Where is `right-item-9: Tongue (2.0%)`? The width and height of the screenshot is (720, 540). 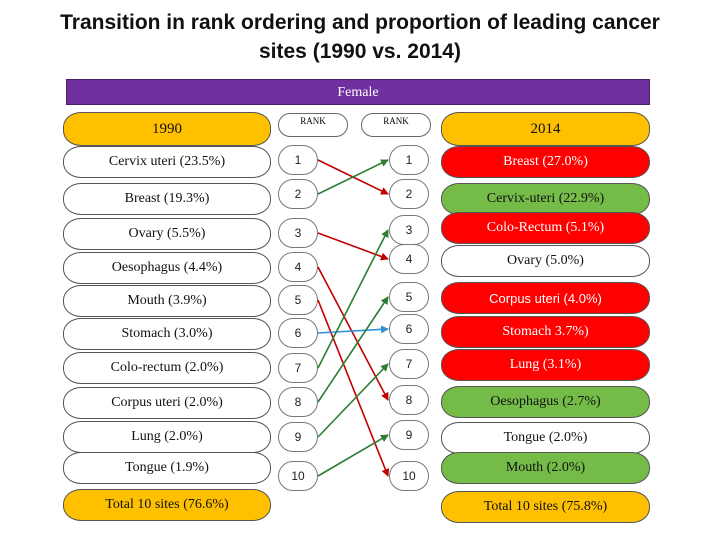
right-item-9: Tongue (2.0%) is located at coordinates (545, 438).